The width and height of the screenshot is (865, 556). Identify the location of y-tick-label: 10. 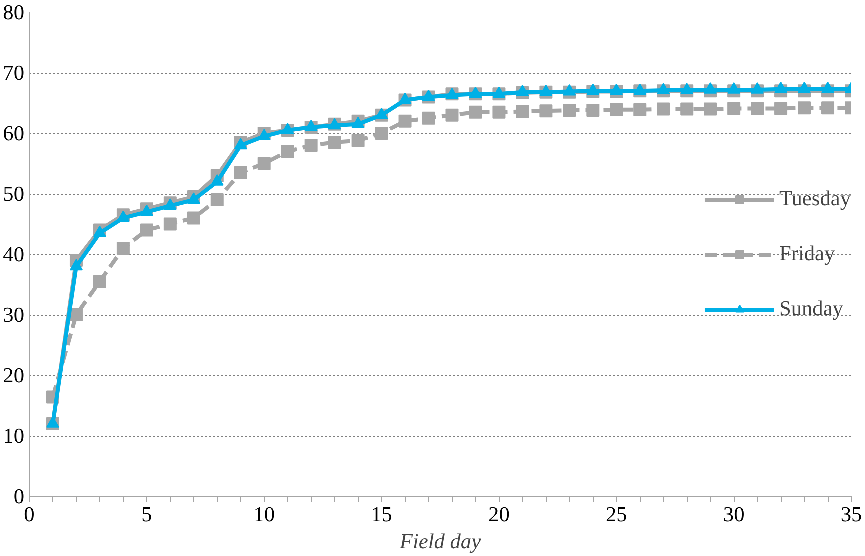
(13, 436).